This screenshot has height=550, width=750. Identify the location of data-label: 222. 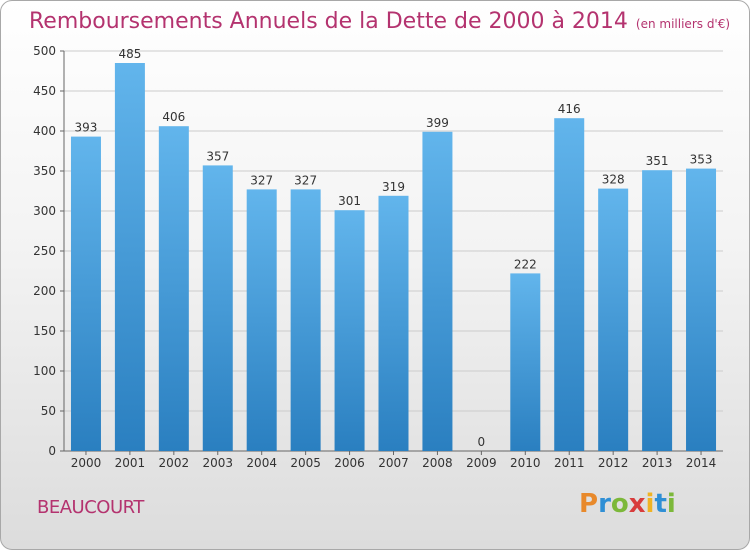
(525, 264).